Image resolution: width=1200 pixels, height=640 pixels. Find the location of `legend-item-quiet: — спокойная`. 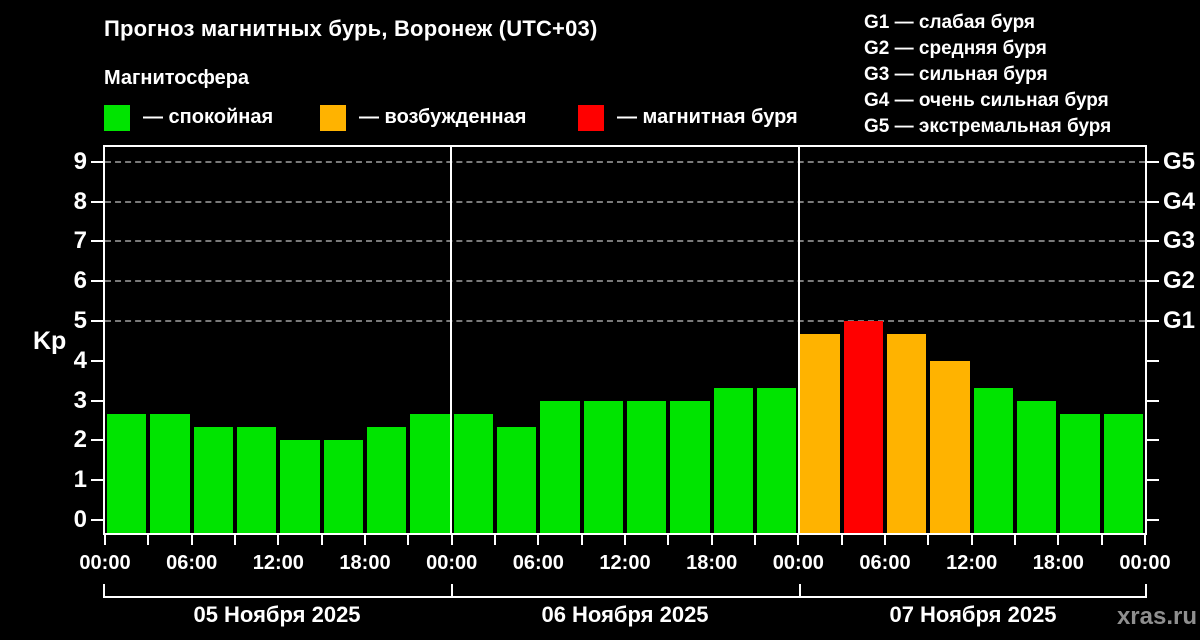

legend-item-quiet: — спокойная is located at coordinates (188, 117).